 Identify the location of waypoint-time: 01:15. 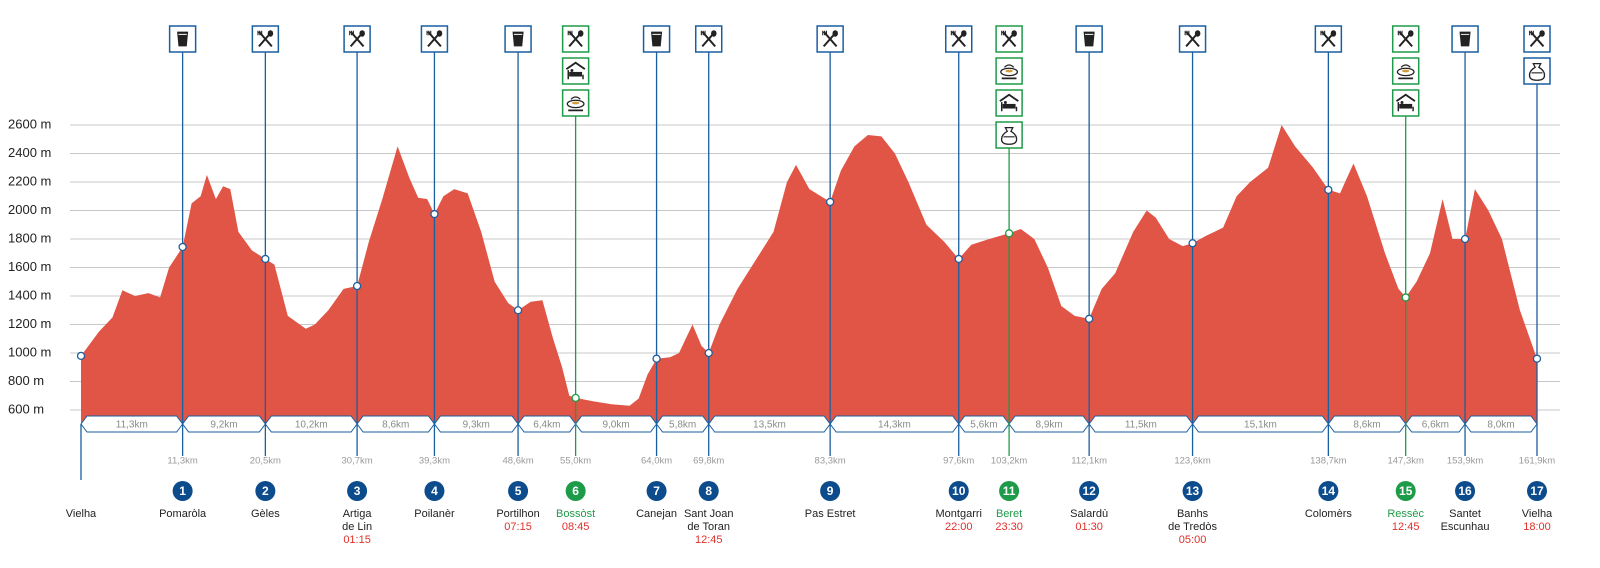
(357, 540).